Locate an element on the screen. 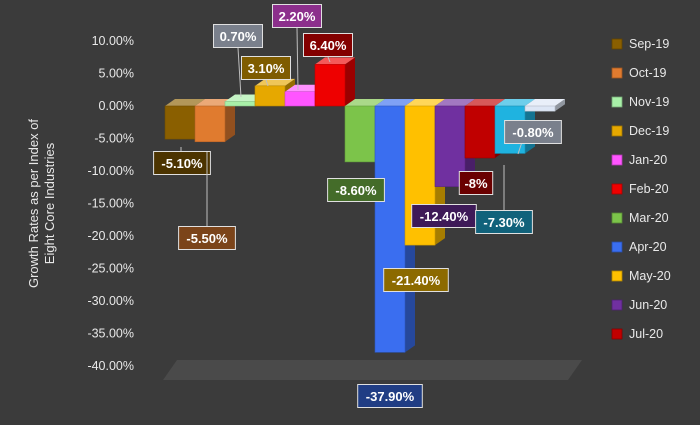  legend-item: Dec-19 is located at coordinates (640, 131).